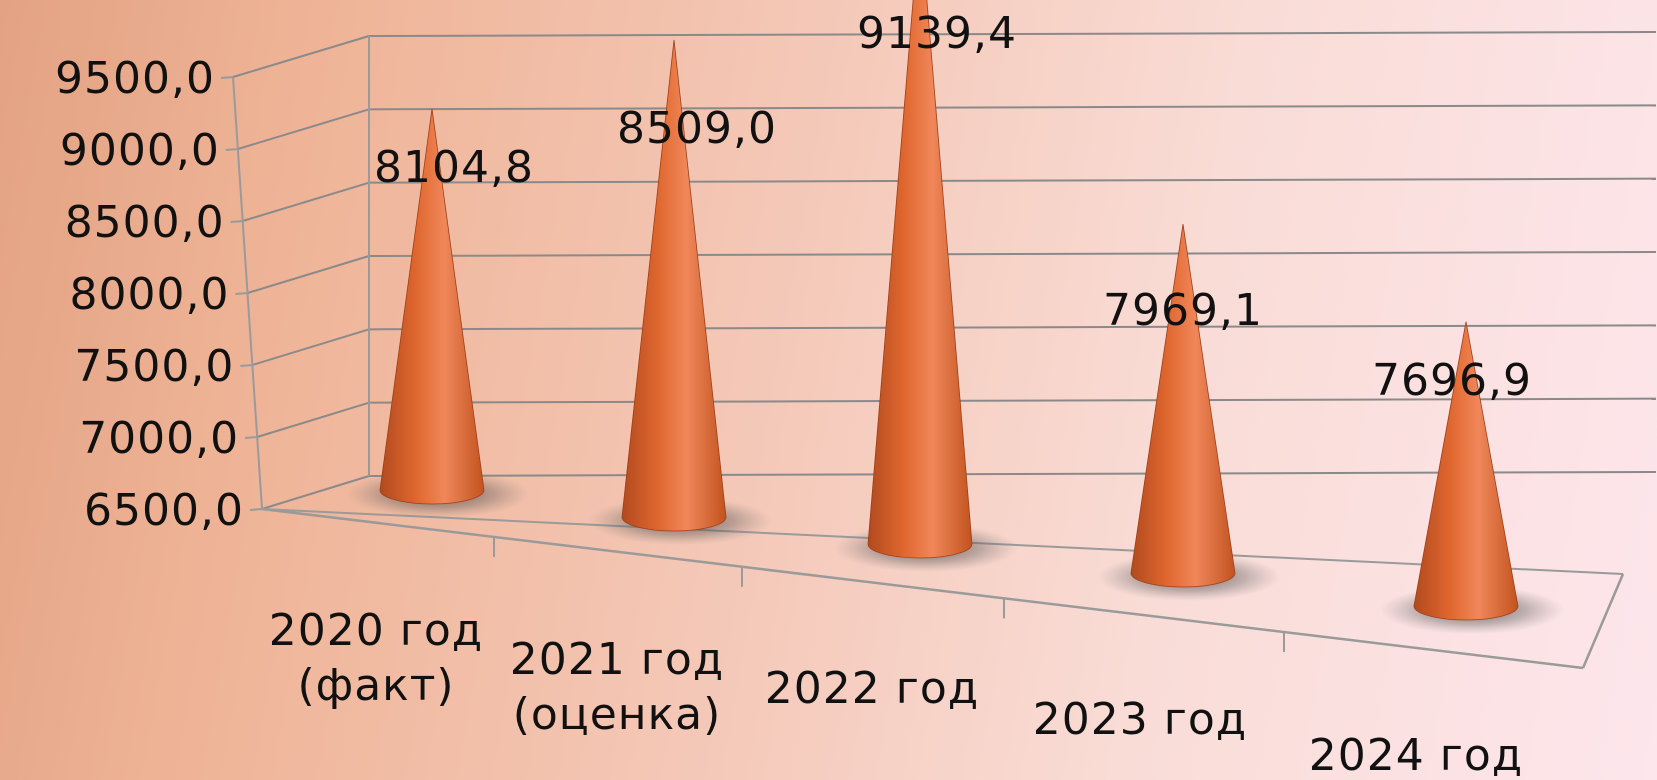 The width and height of the screenshot is (1657, 780). What do you see at coordinates (1452, 380) in the screenshot?
I see `data-label: 7696,9` at bounding box center [1452, 380].